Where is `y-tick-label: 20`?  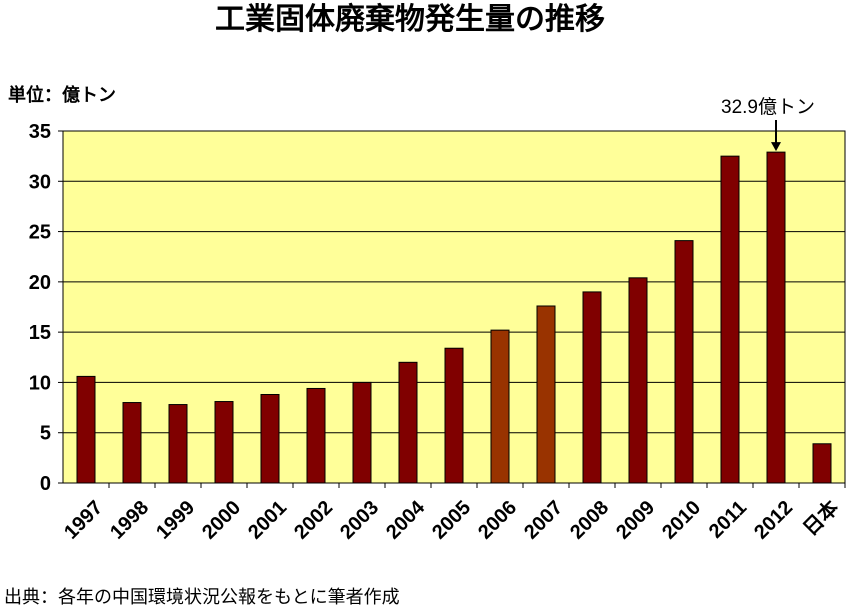
y-tick-label: 20 is located at coordinates (40, 283).